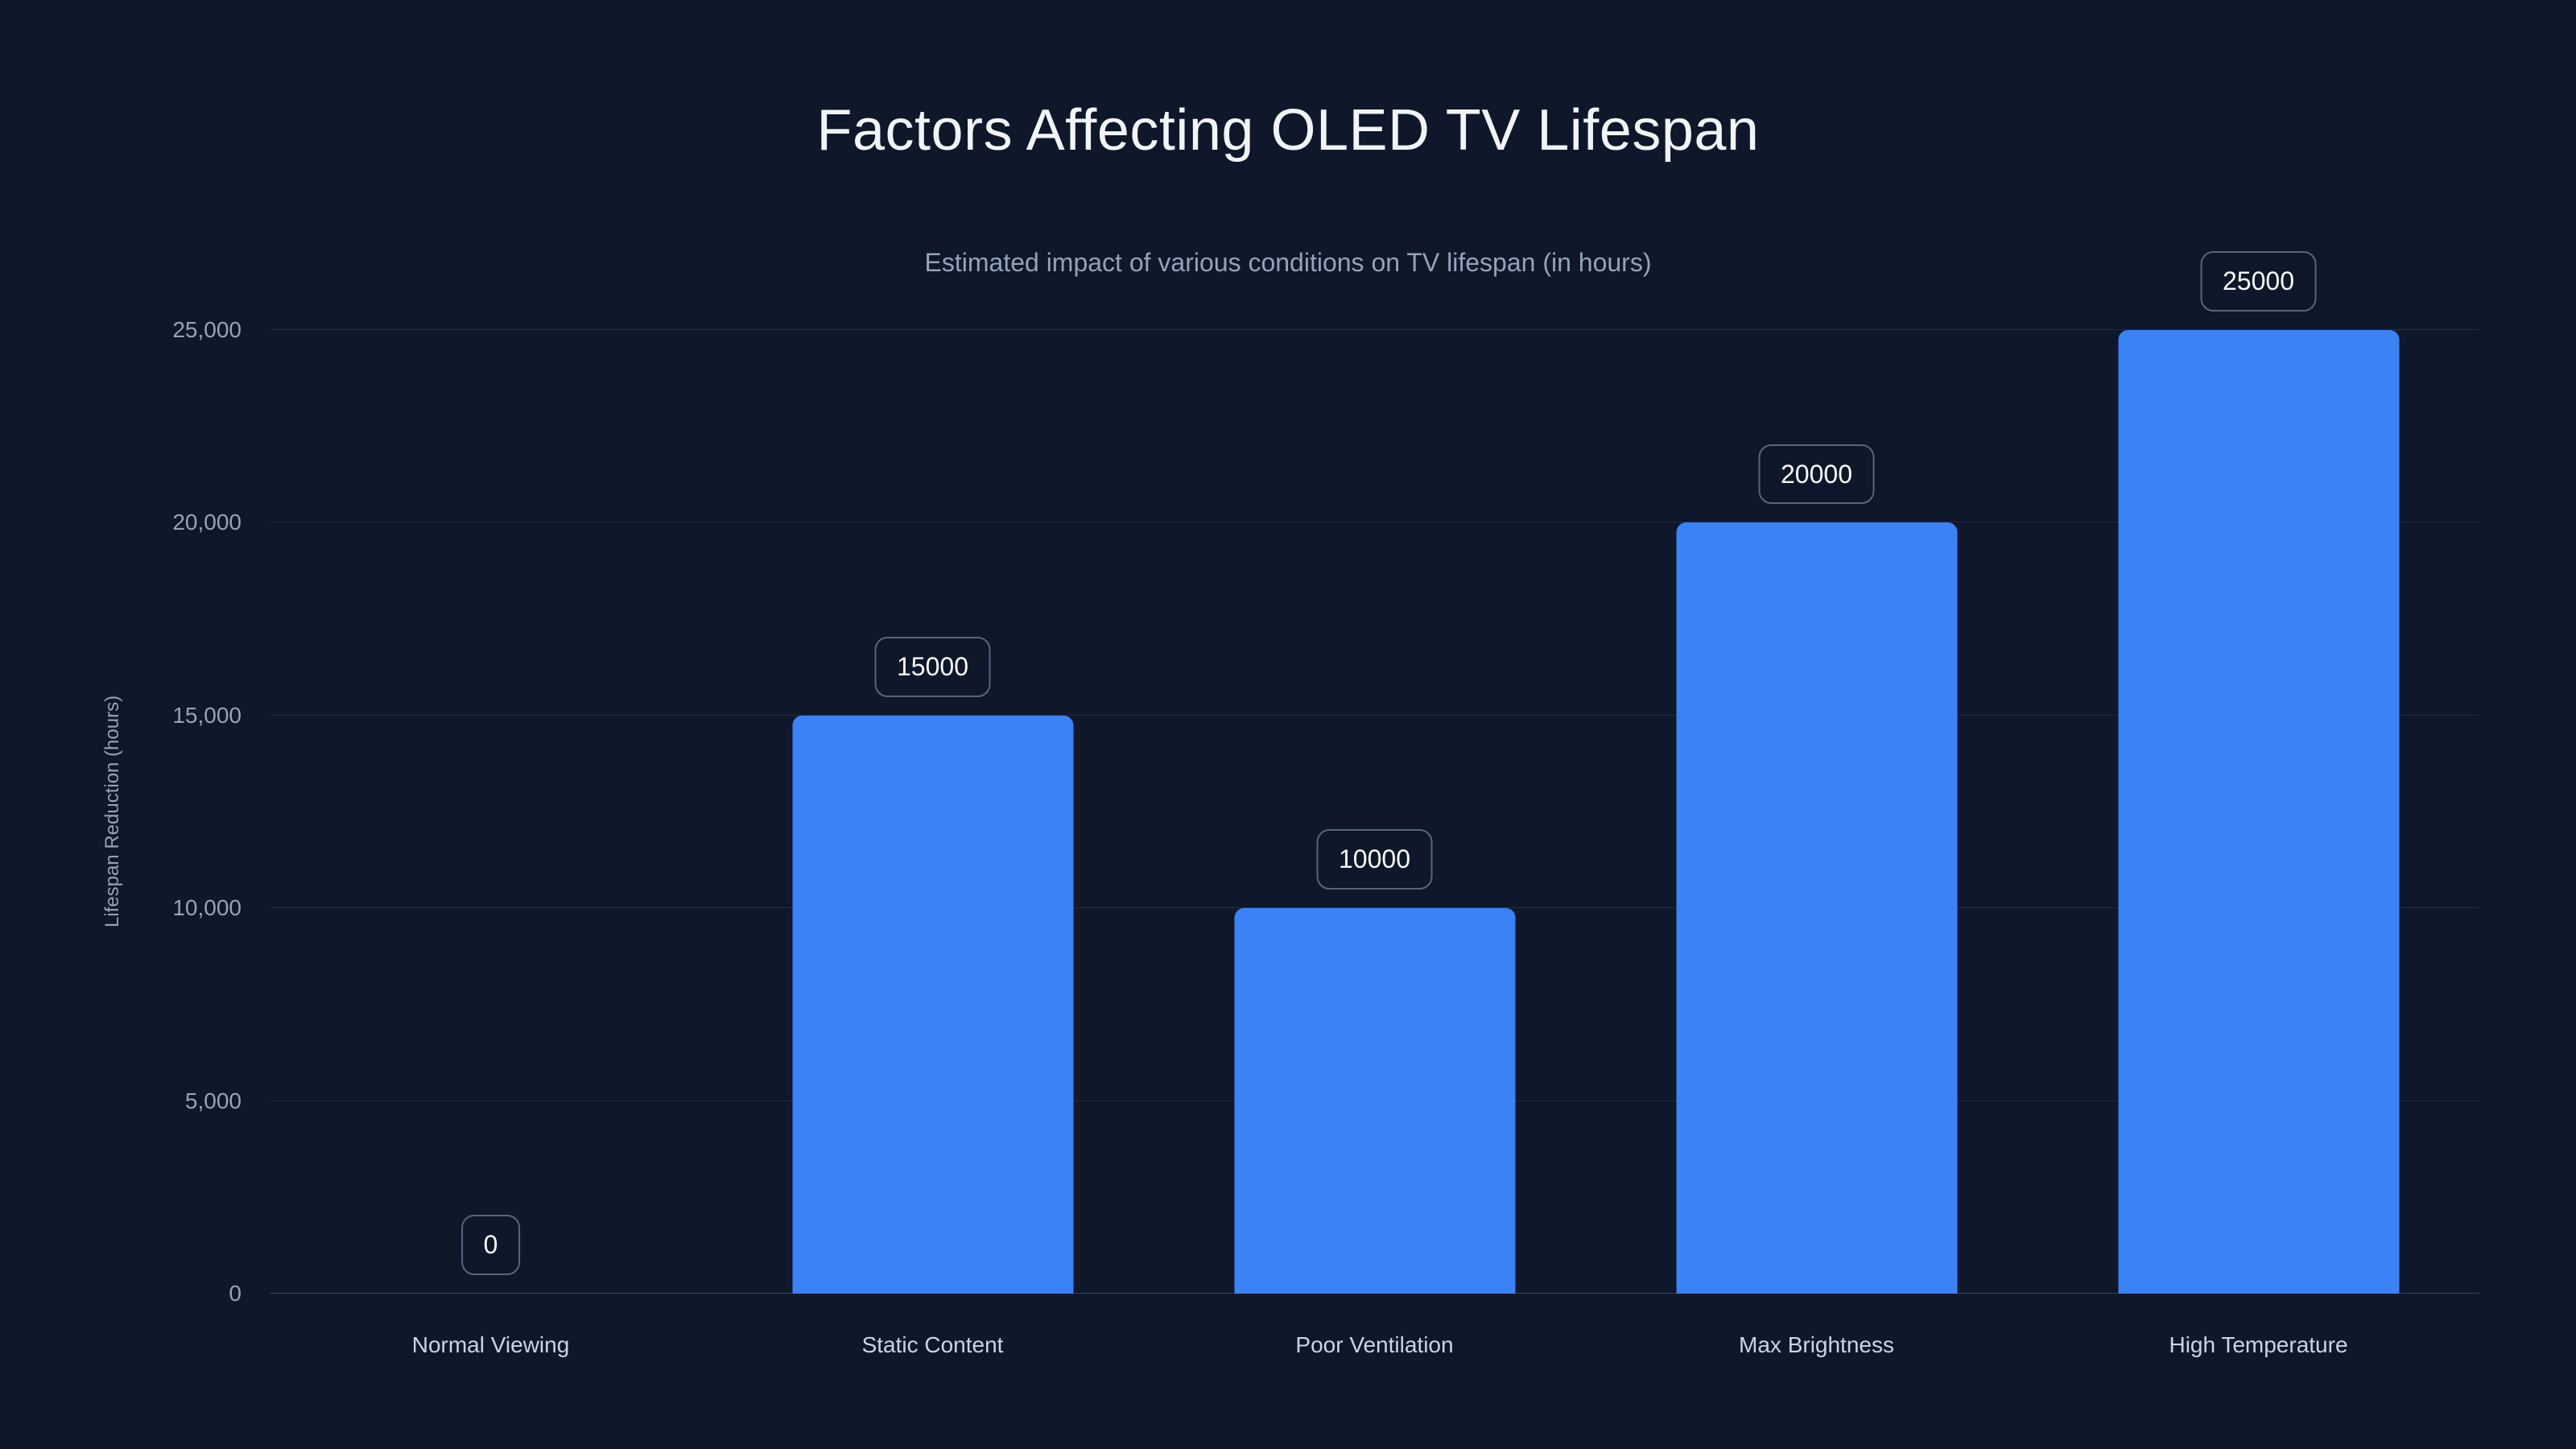  I want to click on bar-slot: 10000, so click(1375, 812).